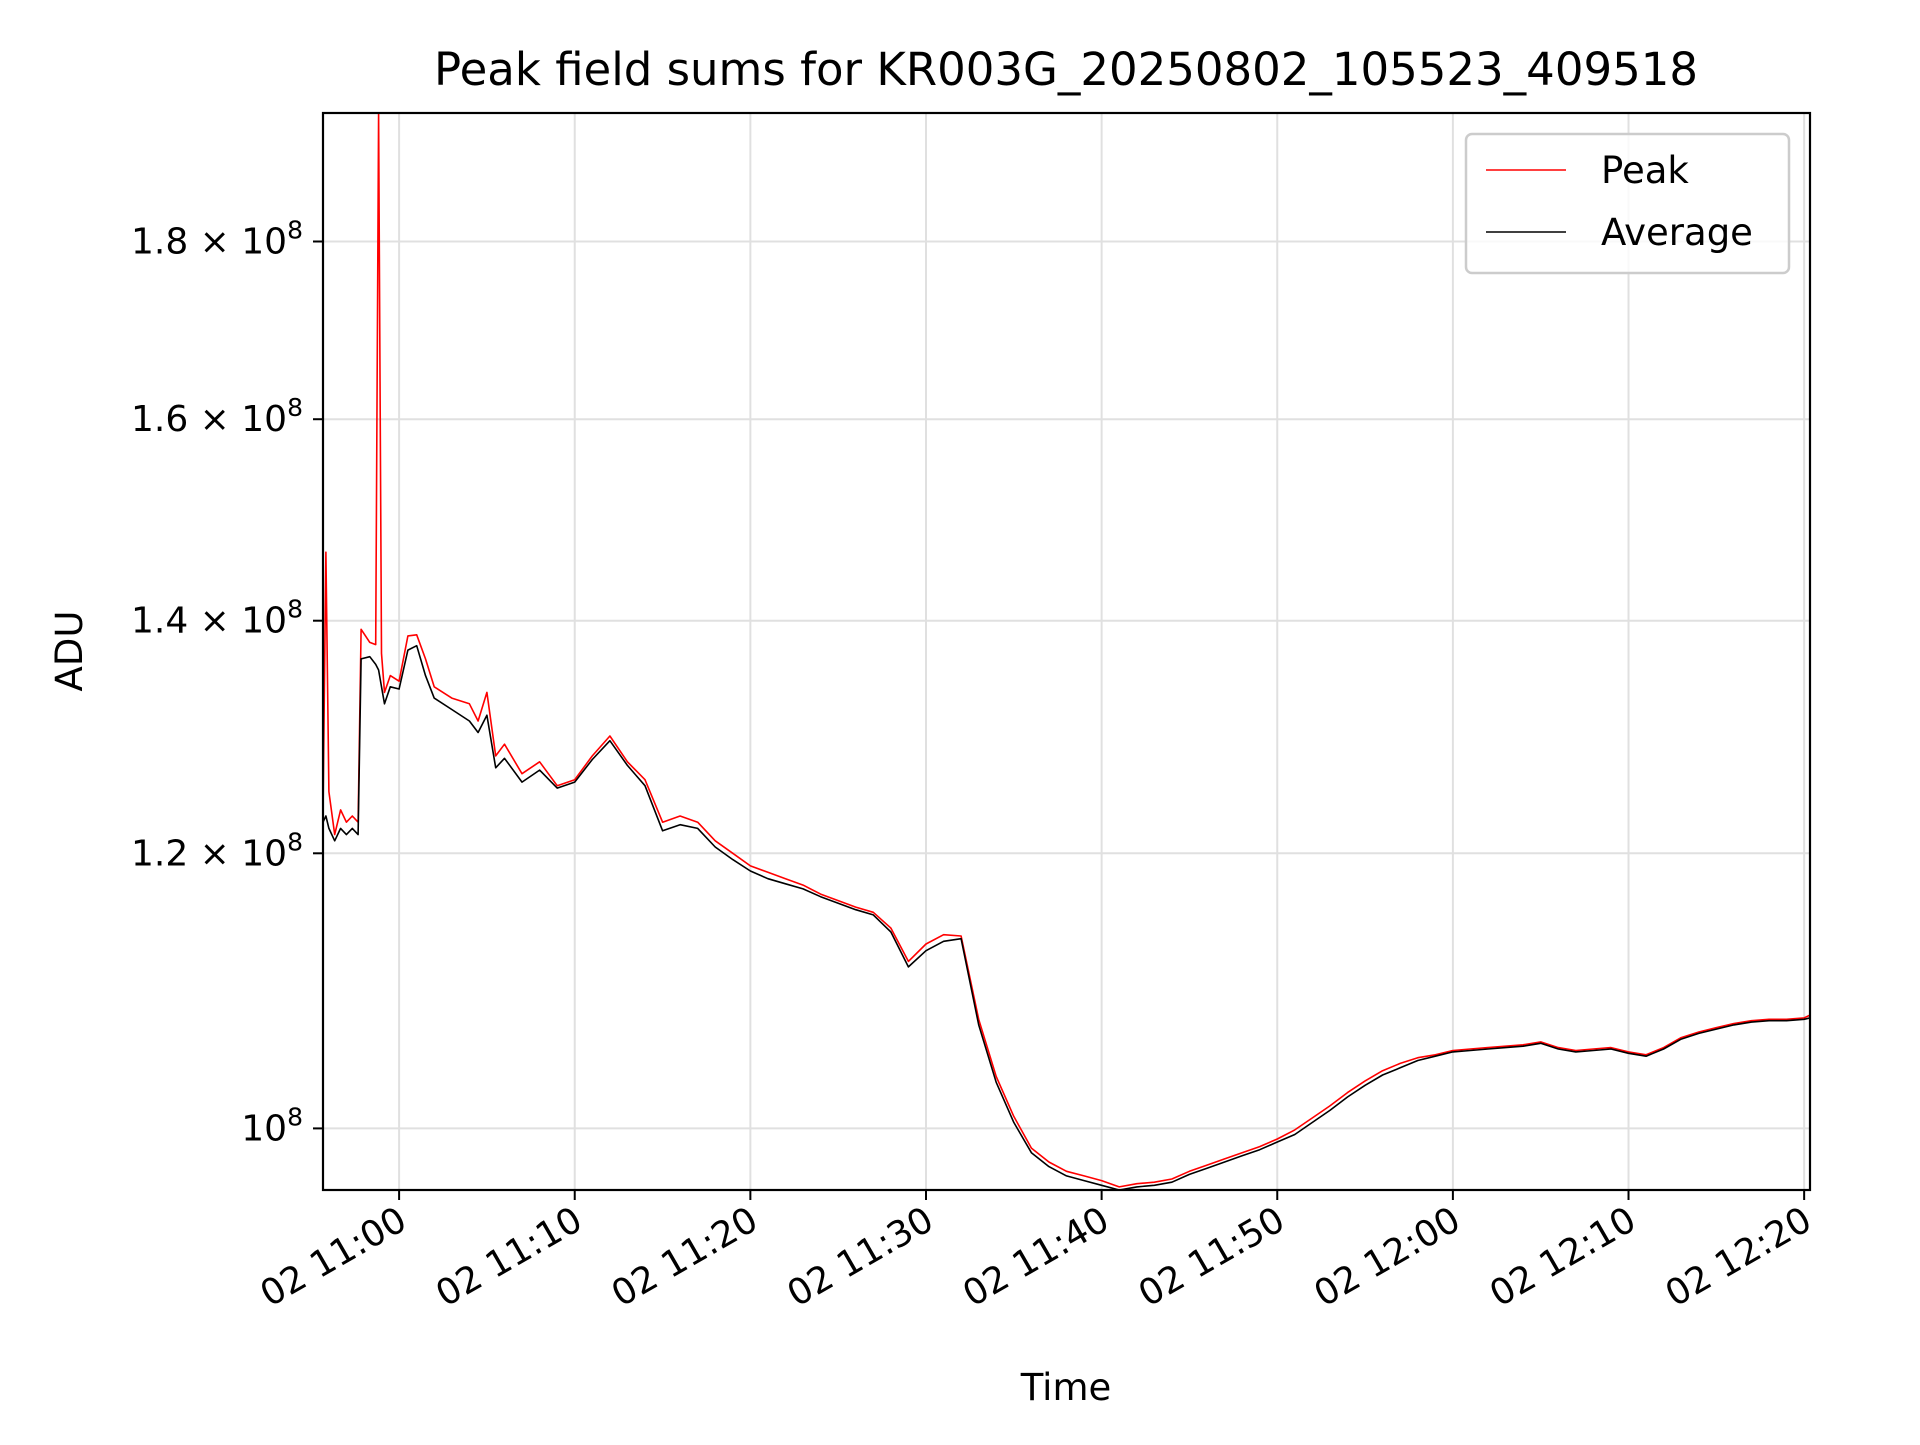 The height and width of the screenshot is (1445, 1920). What do you see at coordinates (217, 238) in the screenshot?
I see `y-tick-label: 1.8 × 108` at bounding box center [217, 238].